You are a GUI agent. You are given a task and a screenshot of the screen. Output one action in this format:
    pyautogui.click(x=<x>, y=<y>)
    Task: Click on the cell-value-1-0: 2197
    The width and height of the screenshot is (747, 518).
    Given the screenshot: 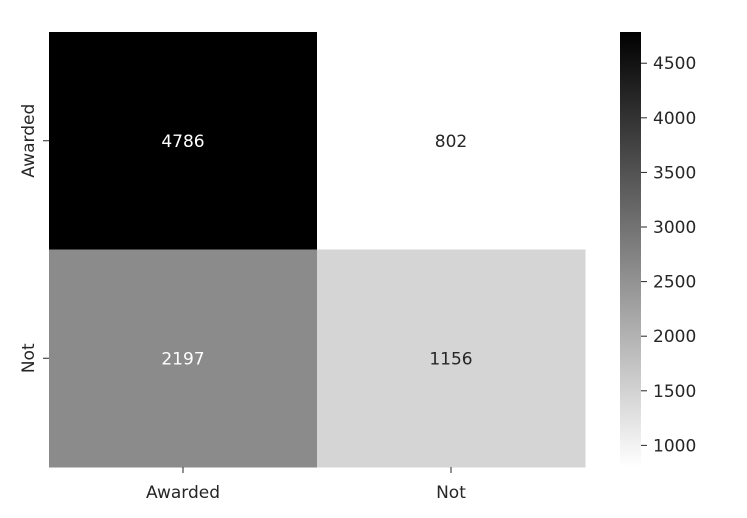 What is the action you would take?
    pyautogui.click(x=182, y=359)
    